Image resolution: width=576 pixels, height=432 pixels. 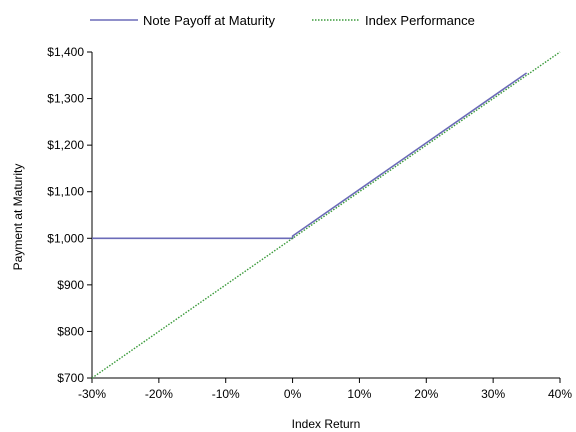 What do you see at coordinates (65, 52) in the screenshot?
I see `y-tick-label: $1,400` at bounding box center [65, 52].